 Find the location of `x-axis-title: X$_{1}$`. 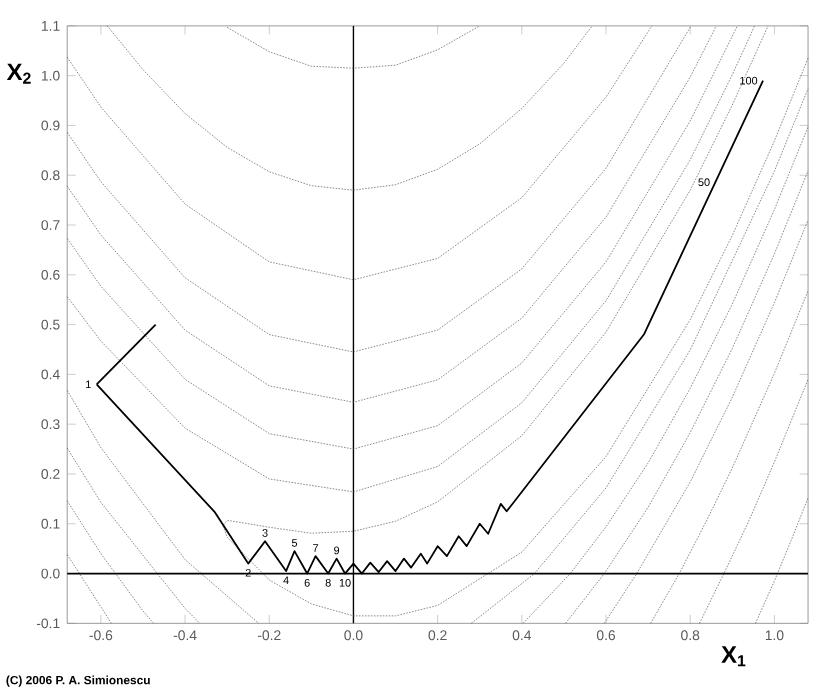

x-axis-title: X$_{1}$ is located at coordinates (733, 656).